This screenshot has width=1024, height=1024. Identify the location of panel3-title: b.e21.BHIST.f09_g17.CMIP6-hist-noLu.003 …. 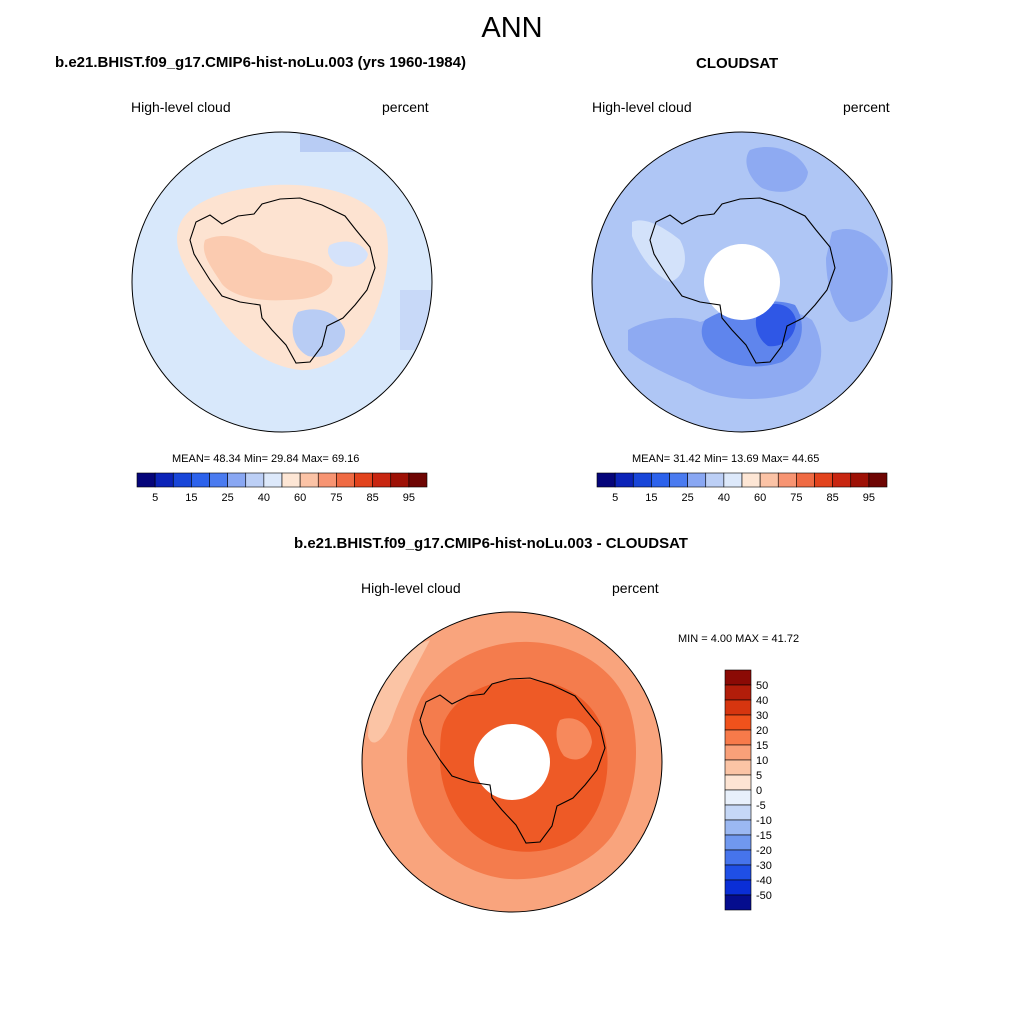
(491, 543).